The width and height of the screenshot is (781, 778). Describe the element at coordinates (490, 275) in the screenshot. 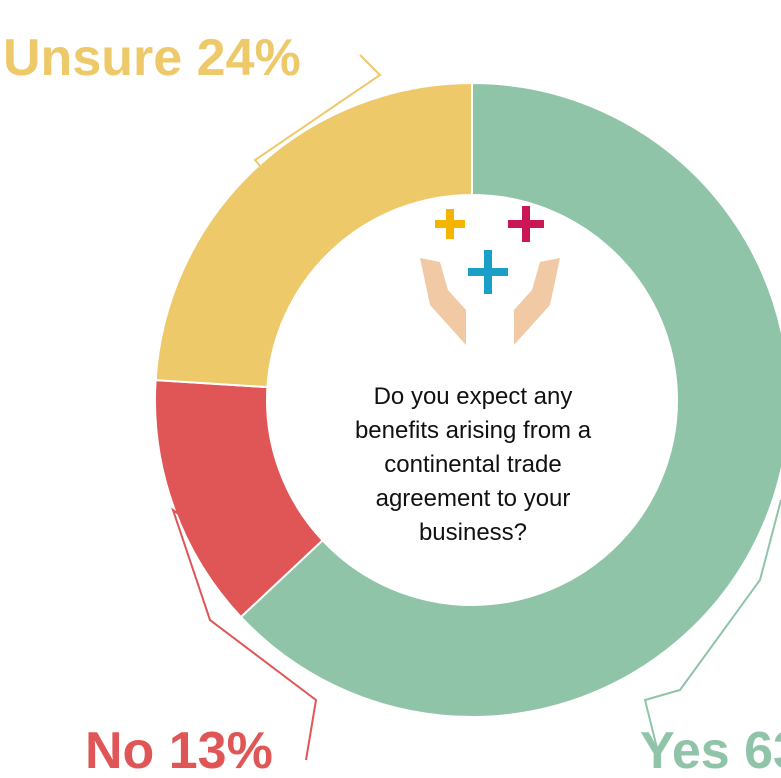

I see `icon` at that location.